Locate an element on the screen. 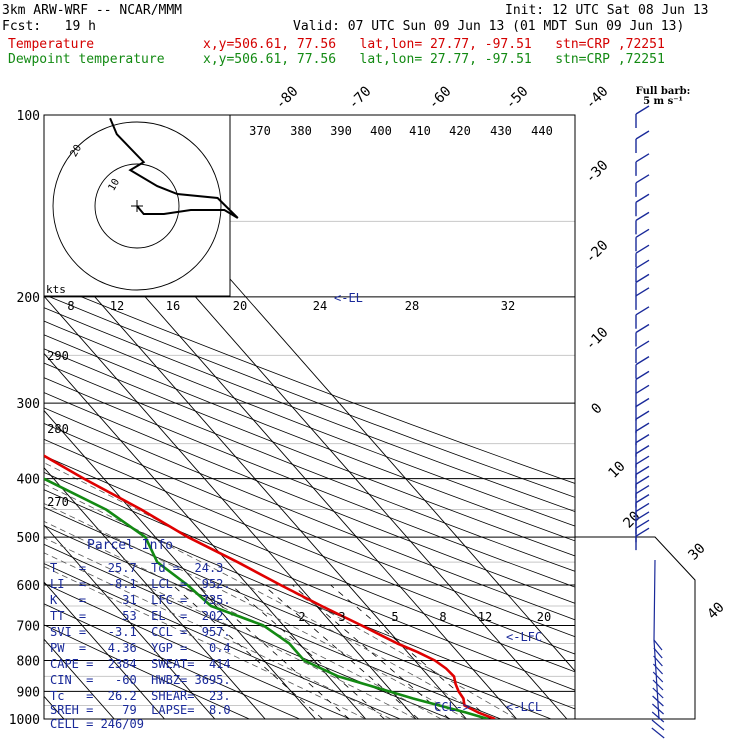  isotherm-label: -60 is located at coordinates (439, 97).